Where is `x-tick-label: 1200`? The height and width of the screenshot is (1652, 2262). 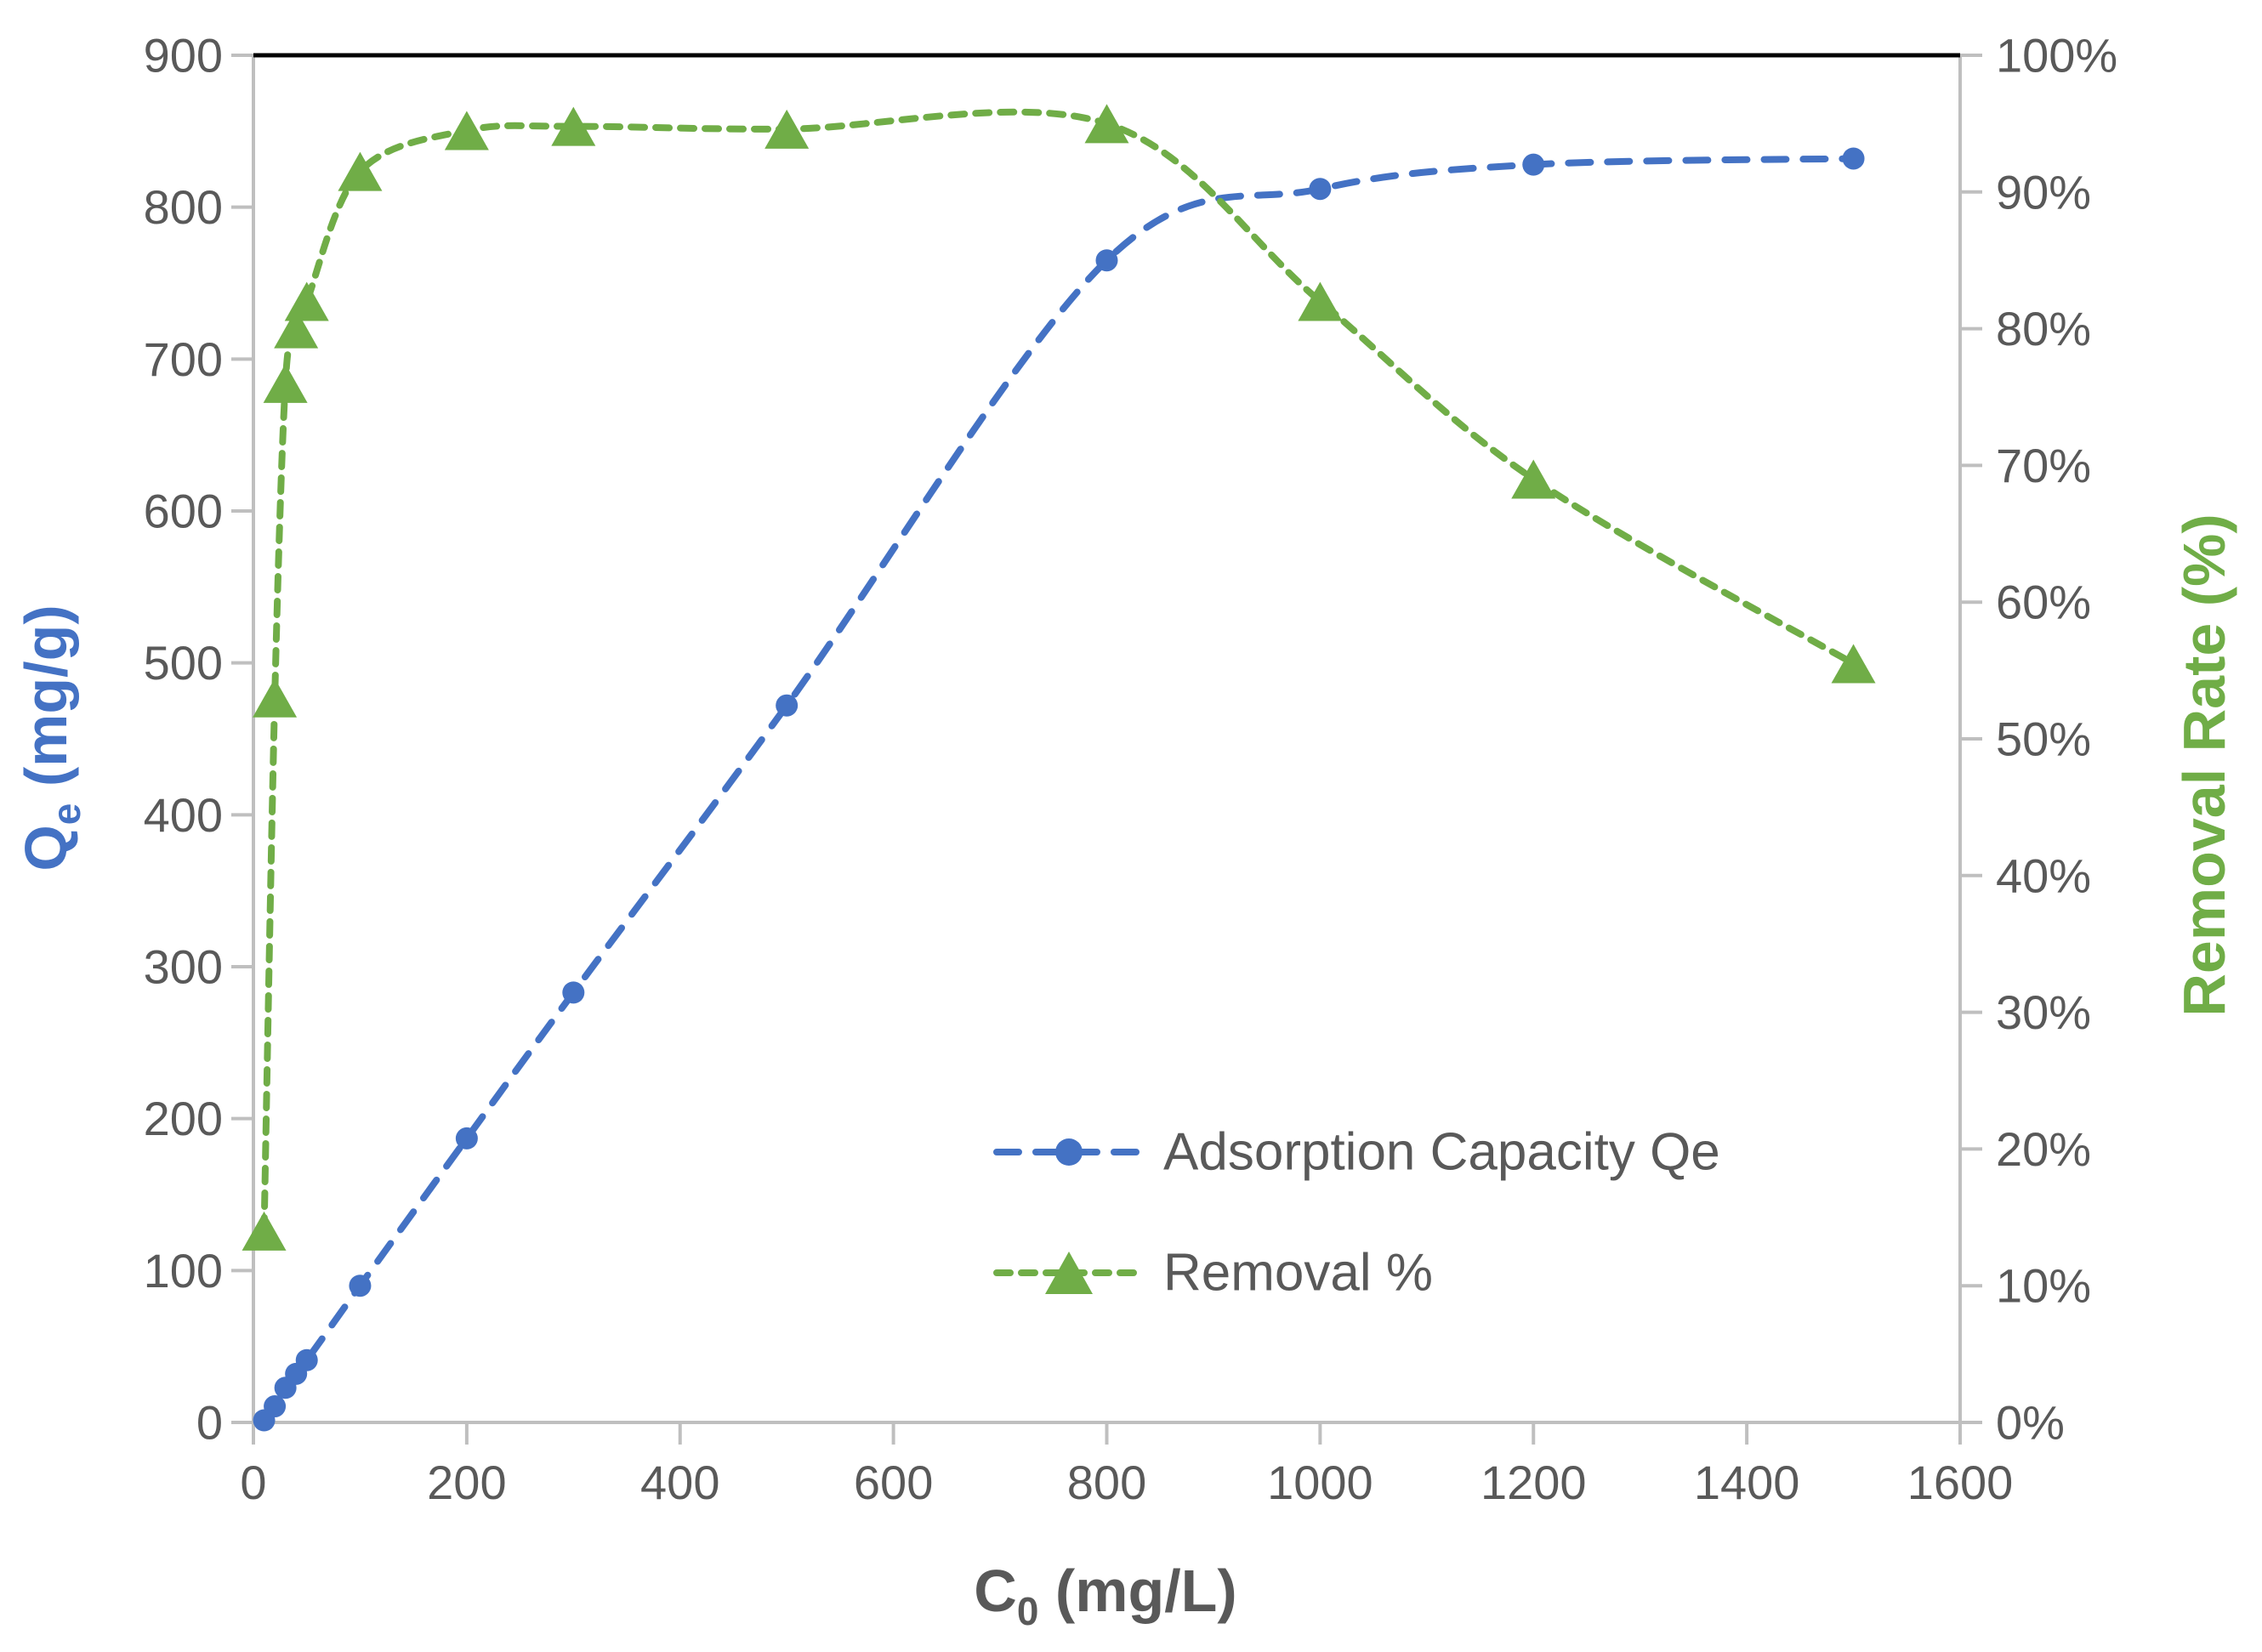 x-tick-label: 1200 is located at coordinates (1534, 1482).